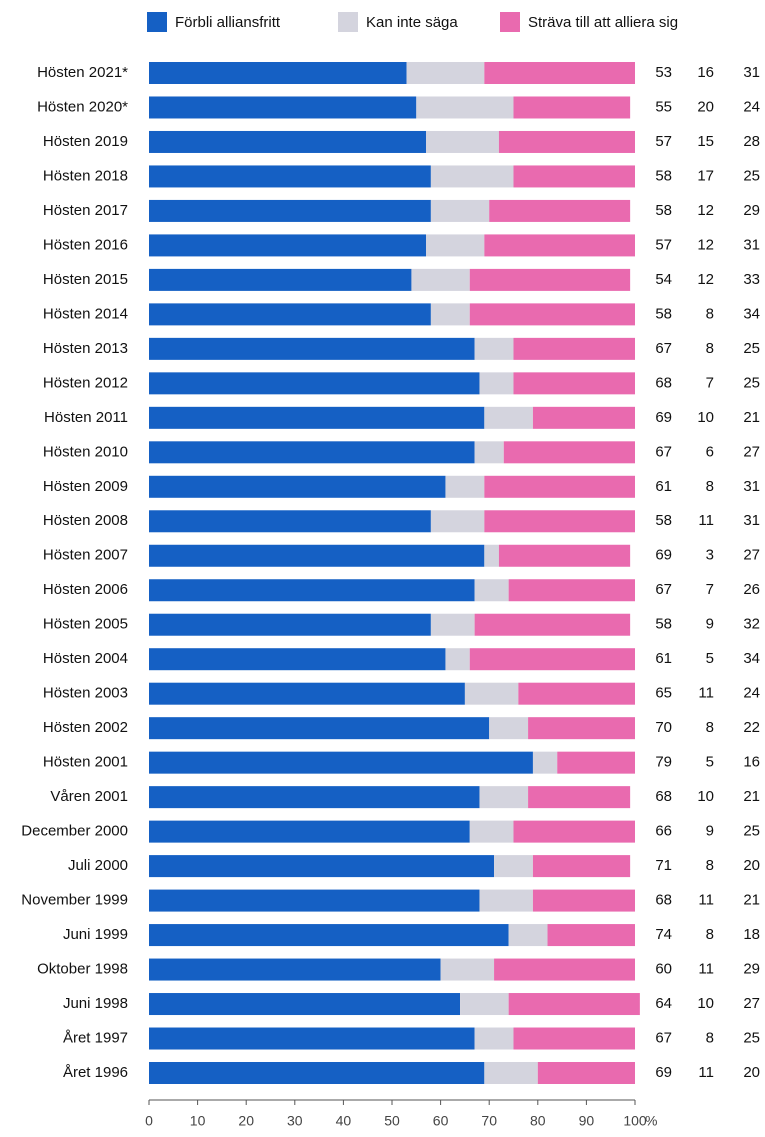  What do you see at coordinates (710, 451) in the screenshot?
I see `value-label: 6` at bounding box center [710, 451].